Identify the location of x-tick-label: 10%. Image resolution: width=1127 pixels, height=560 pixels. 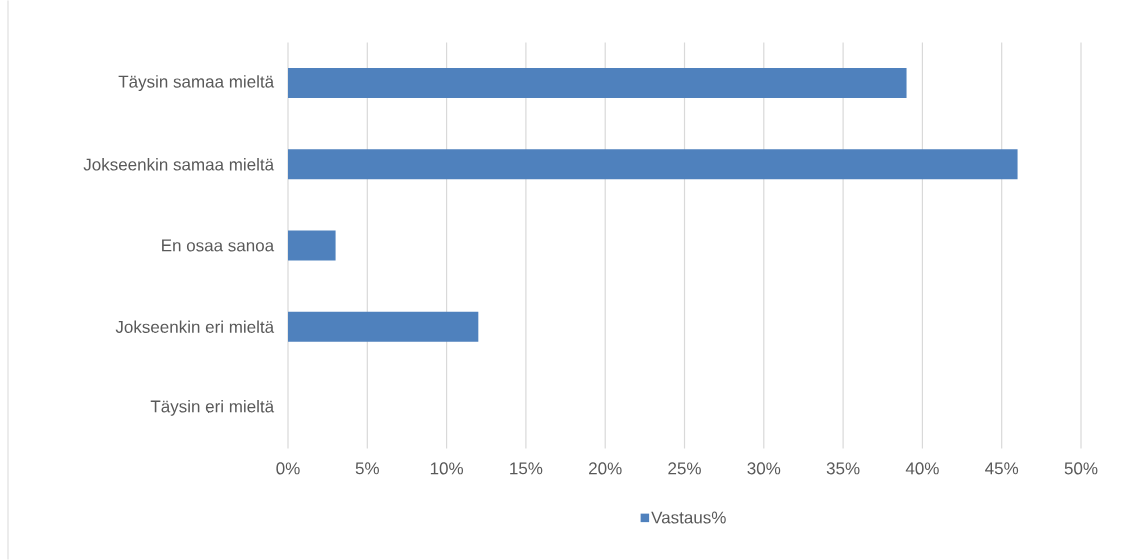
(447, 468).